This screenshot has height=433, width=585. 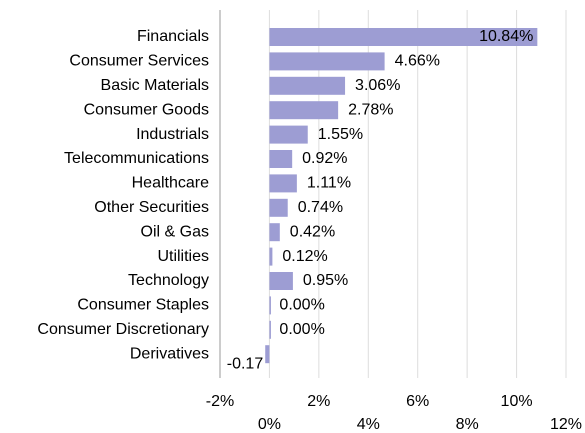 I want to click on x-tick-label: 6%, so click(x=417, y=401).